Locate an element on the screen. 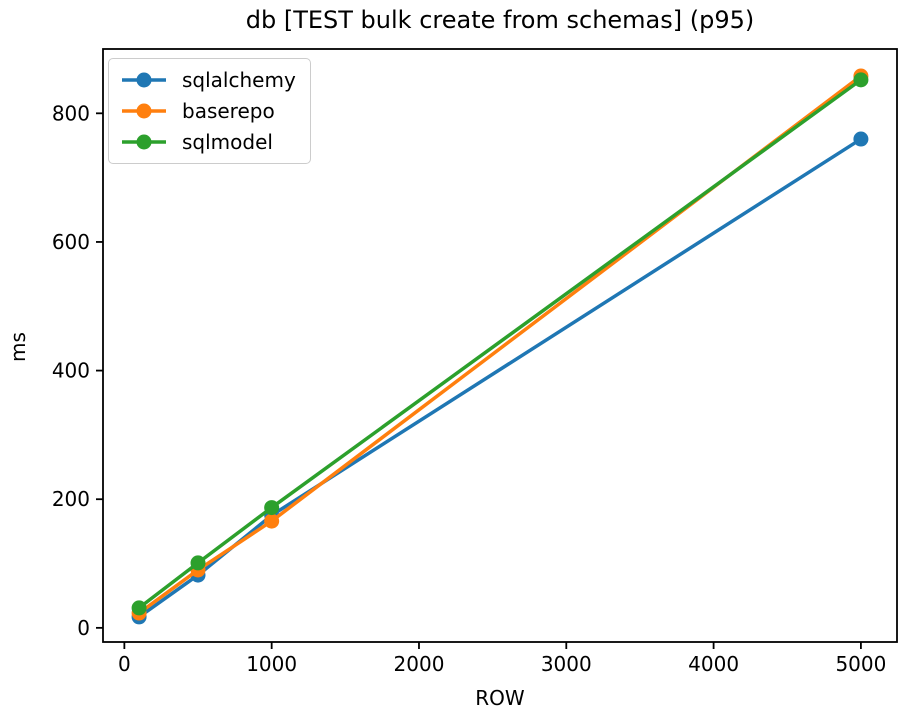  legend: sqlalchemy baserepo sqlmodel is located at coordinates (209, 111).